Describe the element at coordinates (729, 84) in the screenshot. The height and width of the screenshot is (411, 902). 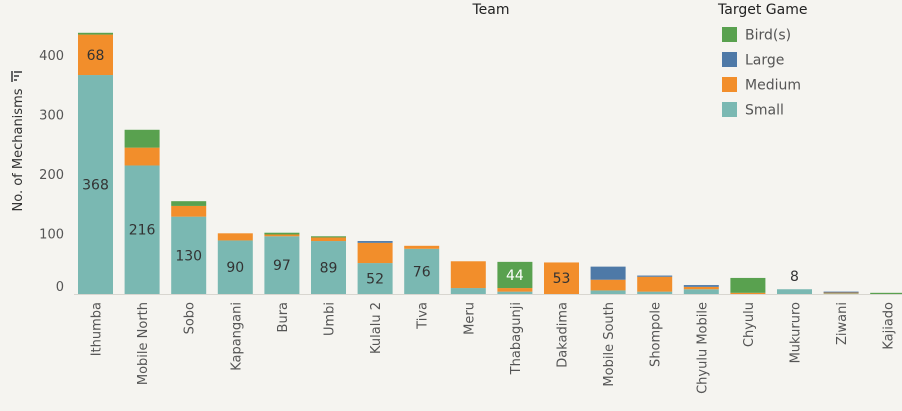
I see `legend-swatch-medium` at that location.